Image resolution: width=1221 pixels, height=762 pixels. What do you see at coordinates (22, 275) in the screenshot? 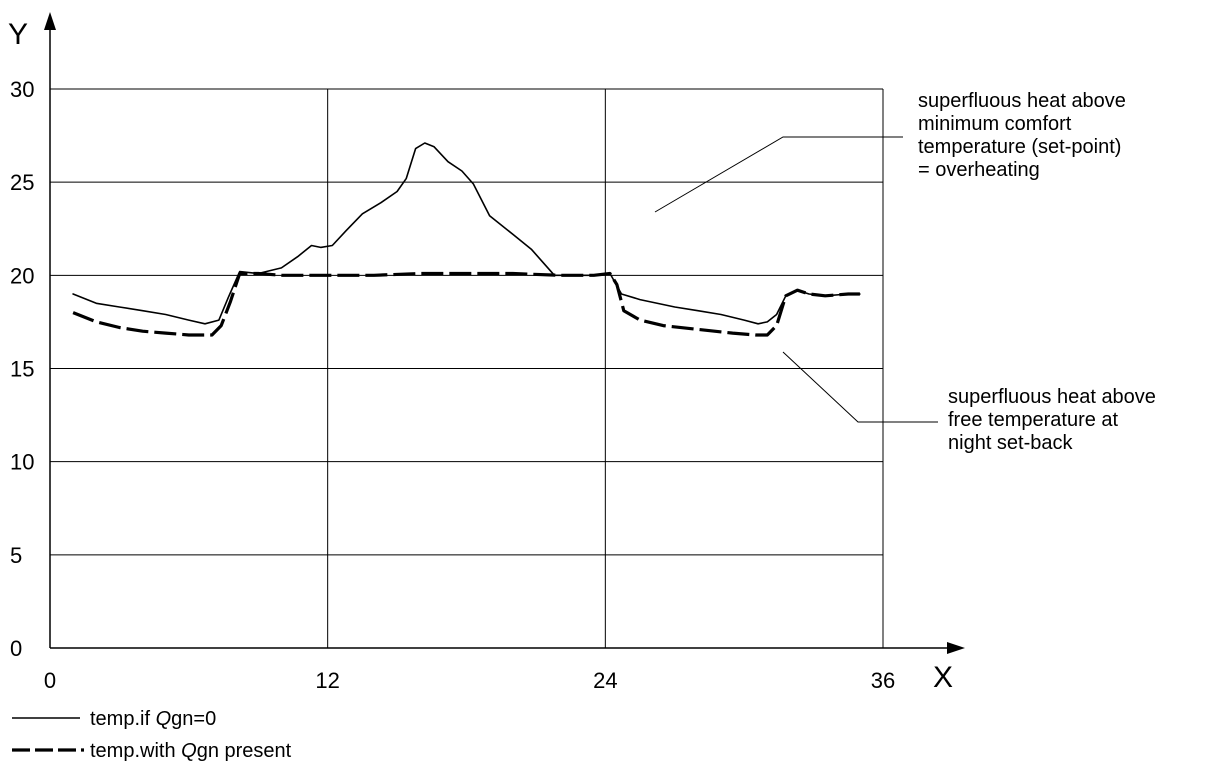
I see `y-tick-label: 20` at bounding box center [22, 275].